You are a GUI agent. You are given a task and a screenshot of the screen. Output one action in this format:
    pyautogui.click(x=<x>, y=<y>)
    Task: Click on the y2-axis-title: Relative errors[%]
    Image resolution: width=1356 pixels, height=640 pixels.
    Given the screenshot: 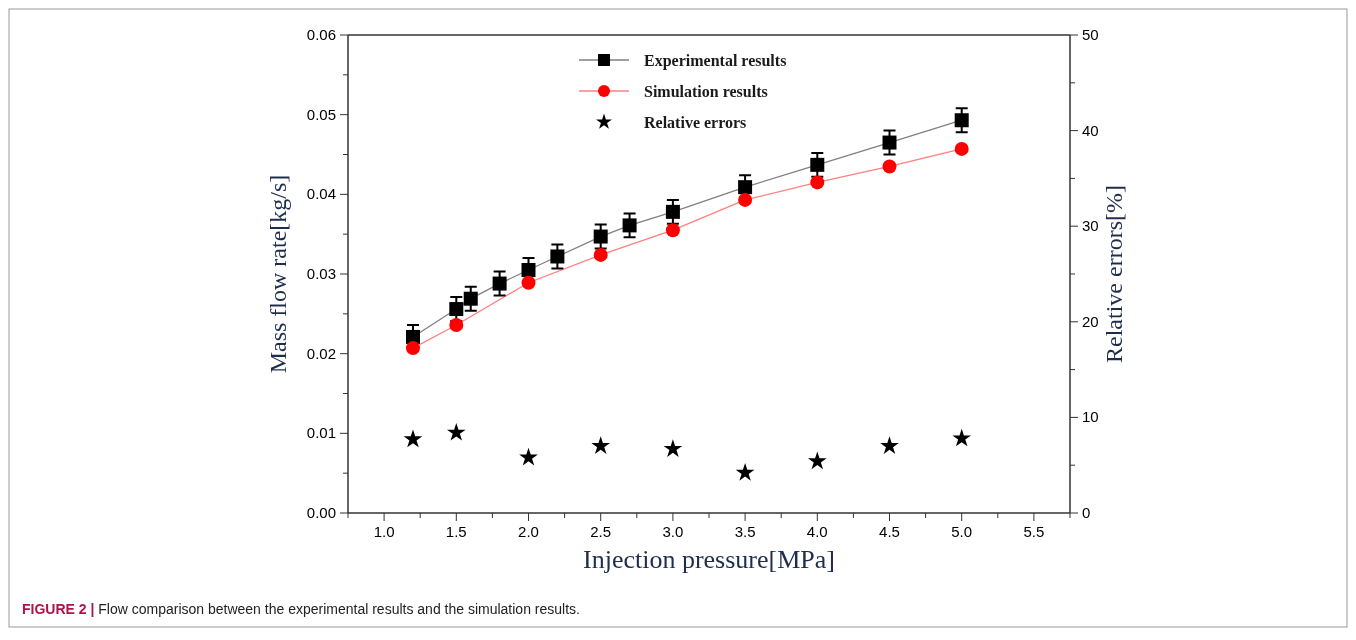 What is the action you would take?
    pyautogui.click(x=1114, y=274)
    